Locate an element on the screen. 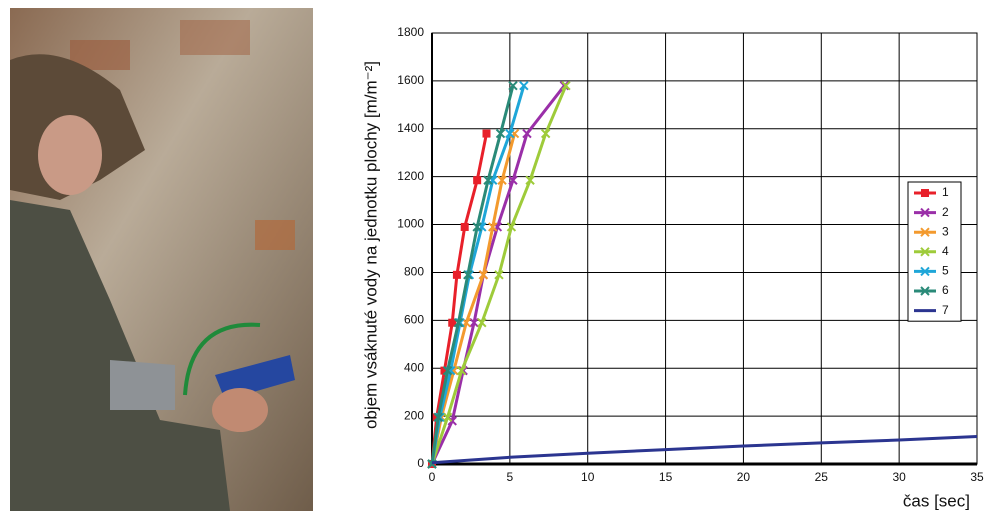 The height and width of the screenshot is (513, 993). legend-label: 5 is located at coordinates (945, 271).